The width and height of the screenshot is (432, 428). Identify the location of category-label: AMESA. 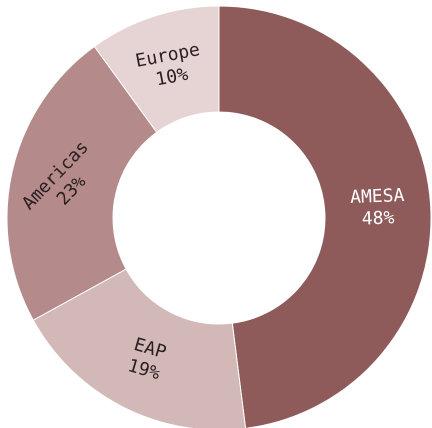
(377, 196).